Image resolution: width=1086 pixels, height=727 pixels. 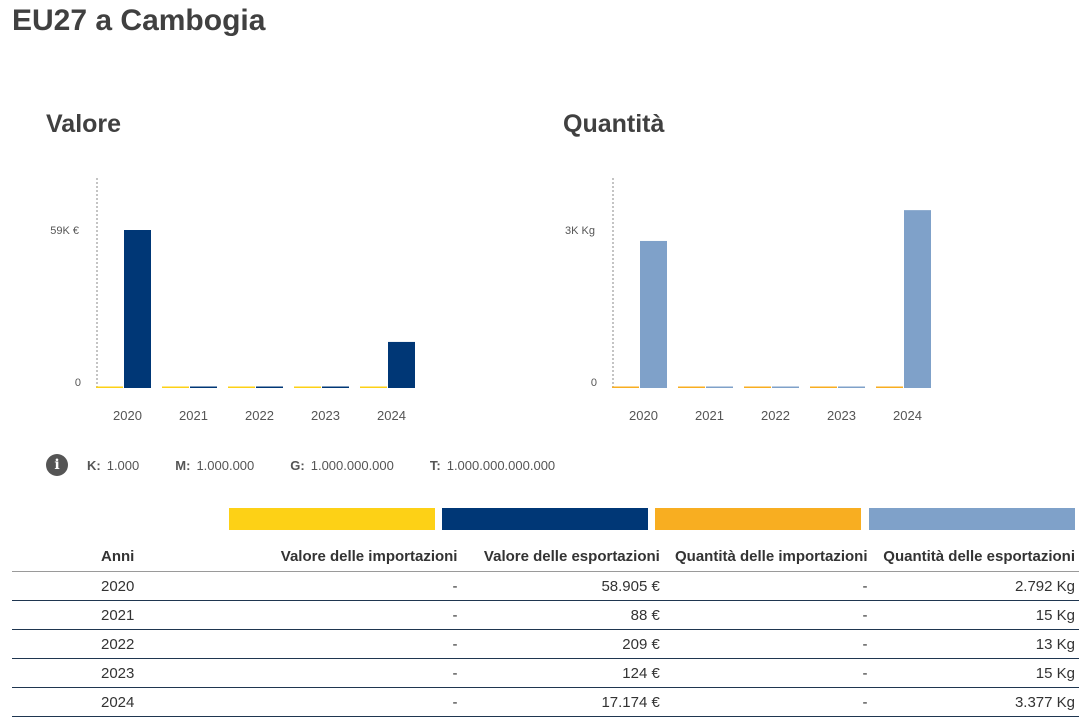 I want to click on unit-key: T:, so click(x=435, y=465).